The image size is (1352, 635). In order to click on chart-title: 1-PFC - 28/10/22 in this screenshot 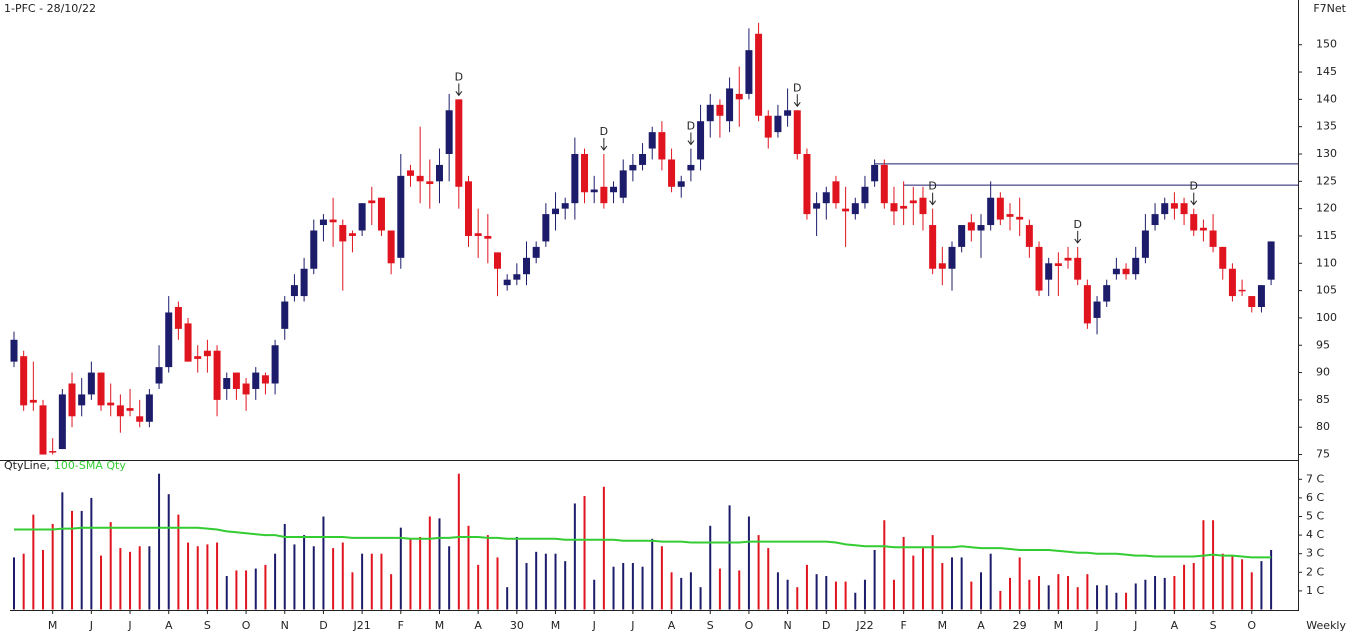, I will do `click(50, 8)`.